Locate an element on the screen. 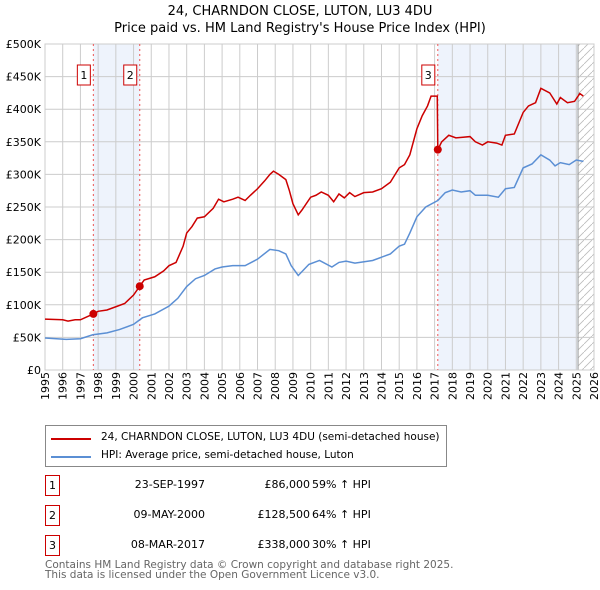 This screenshot has width=600, height=590. sale-label: 1 is located at coordinates (83, 75).